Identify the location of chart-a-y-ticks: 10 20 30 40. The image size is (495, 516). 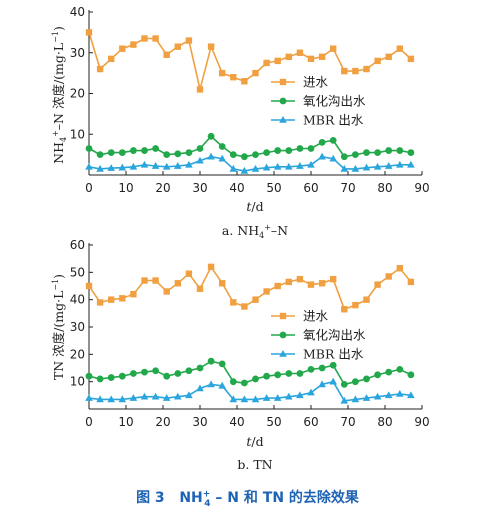
(81, 73).